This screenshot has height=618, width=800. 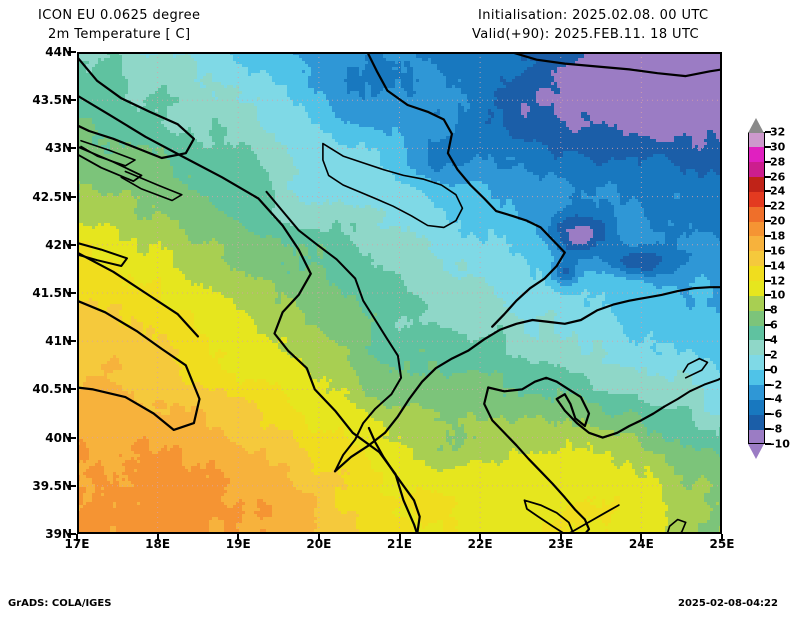 What do you see at coordinates (756, 288) in the screenshot?
I see `temperature-colorbar` at bounding box center [756, 288].